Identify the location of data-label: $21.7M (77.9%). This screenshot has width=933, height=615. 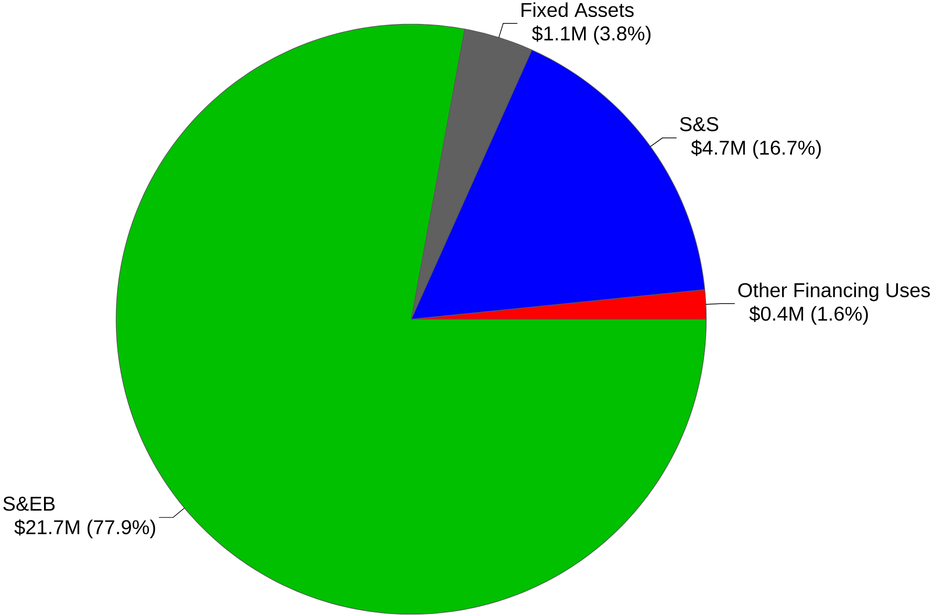
(85, 529).